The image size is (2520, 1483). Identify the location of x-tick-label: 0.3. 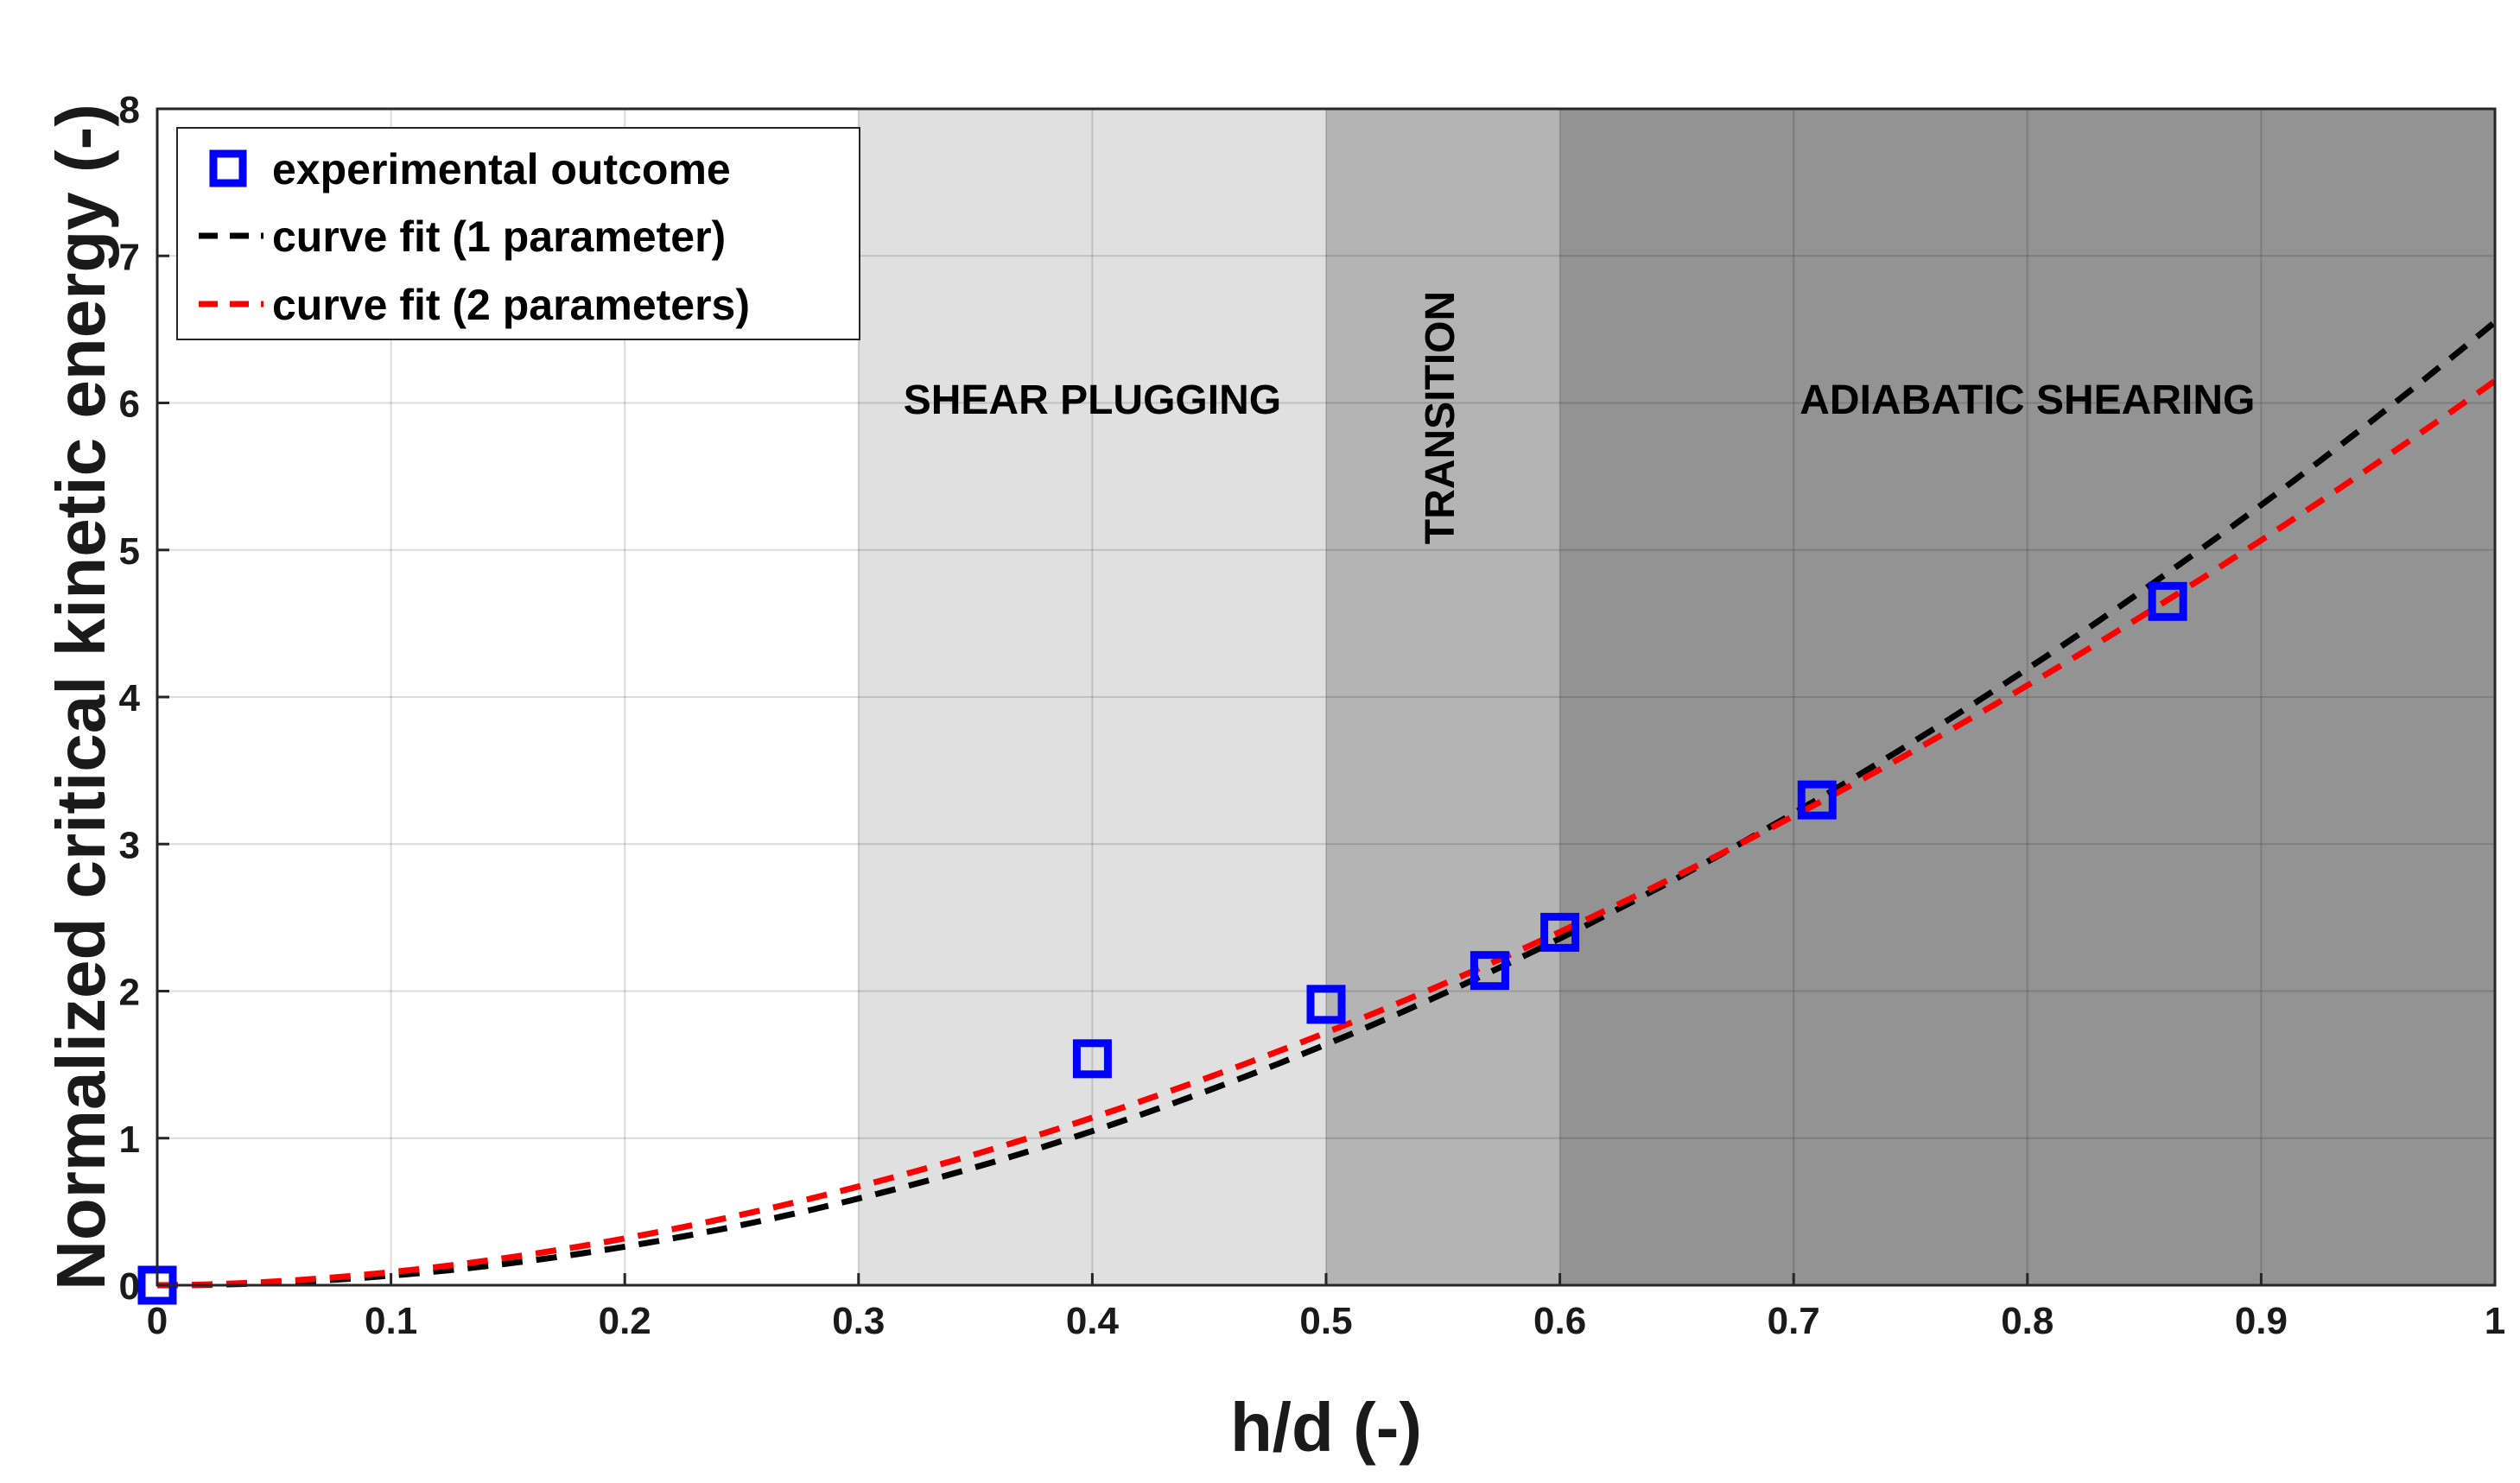
(859, 1321).